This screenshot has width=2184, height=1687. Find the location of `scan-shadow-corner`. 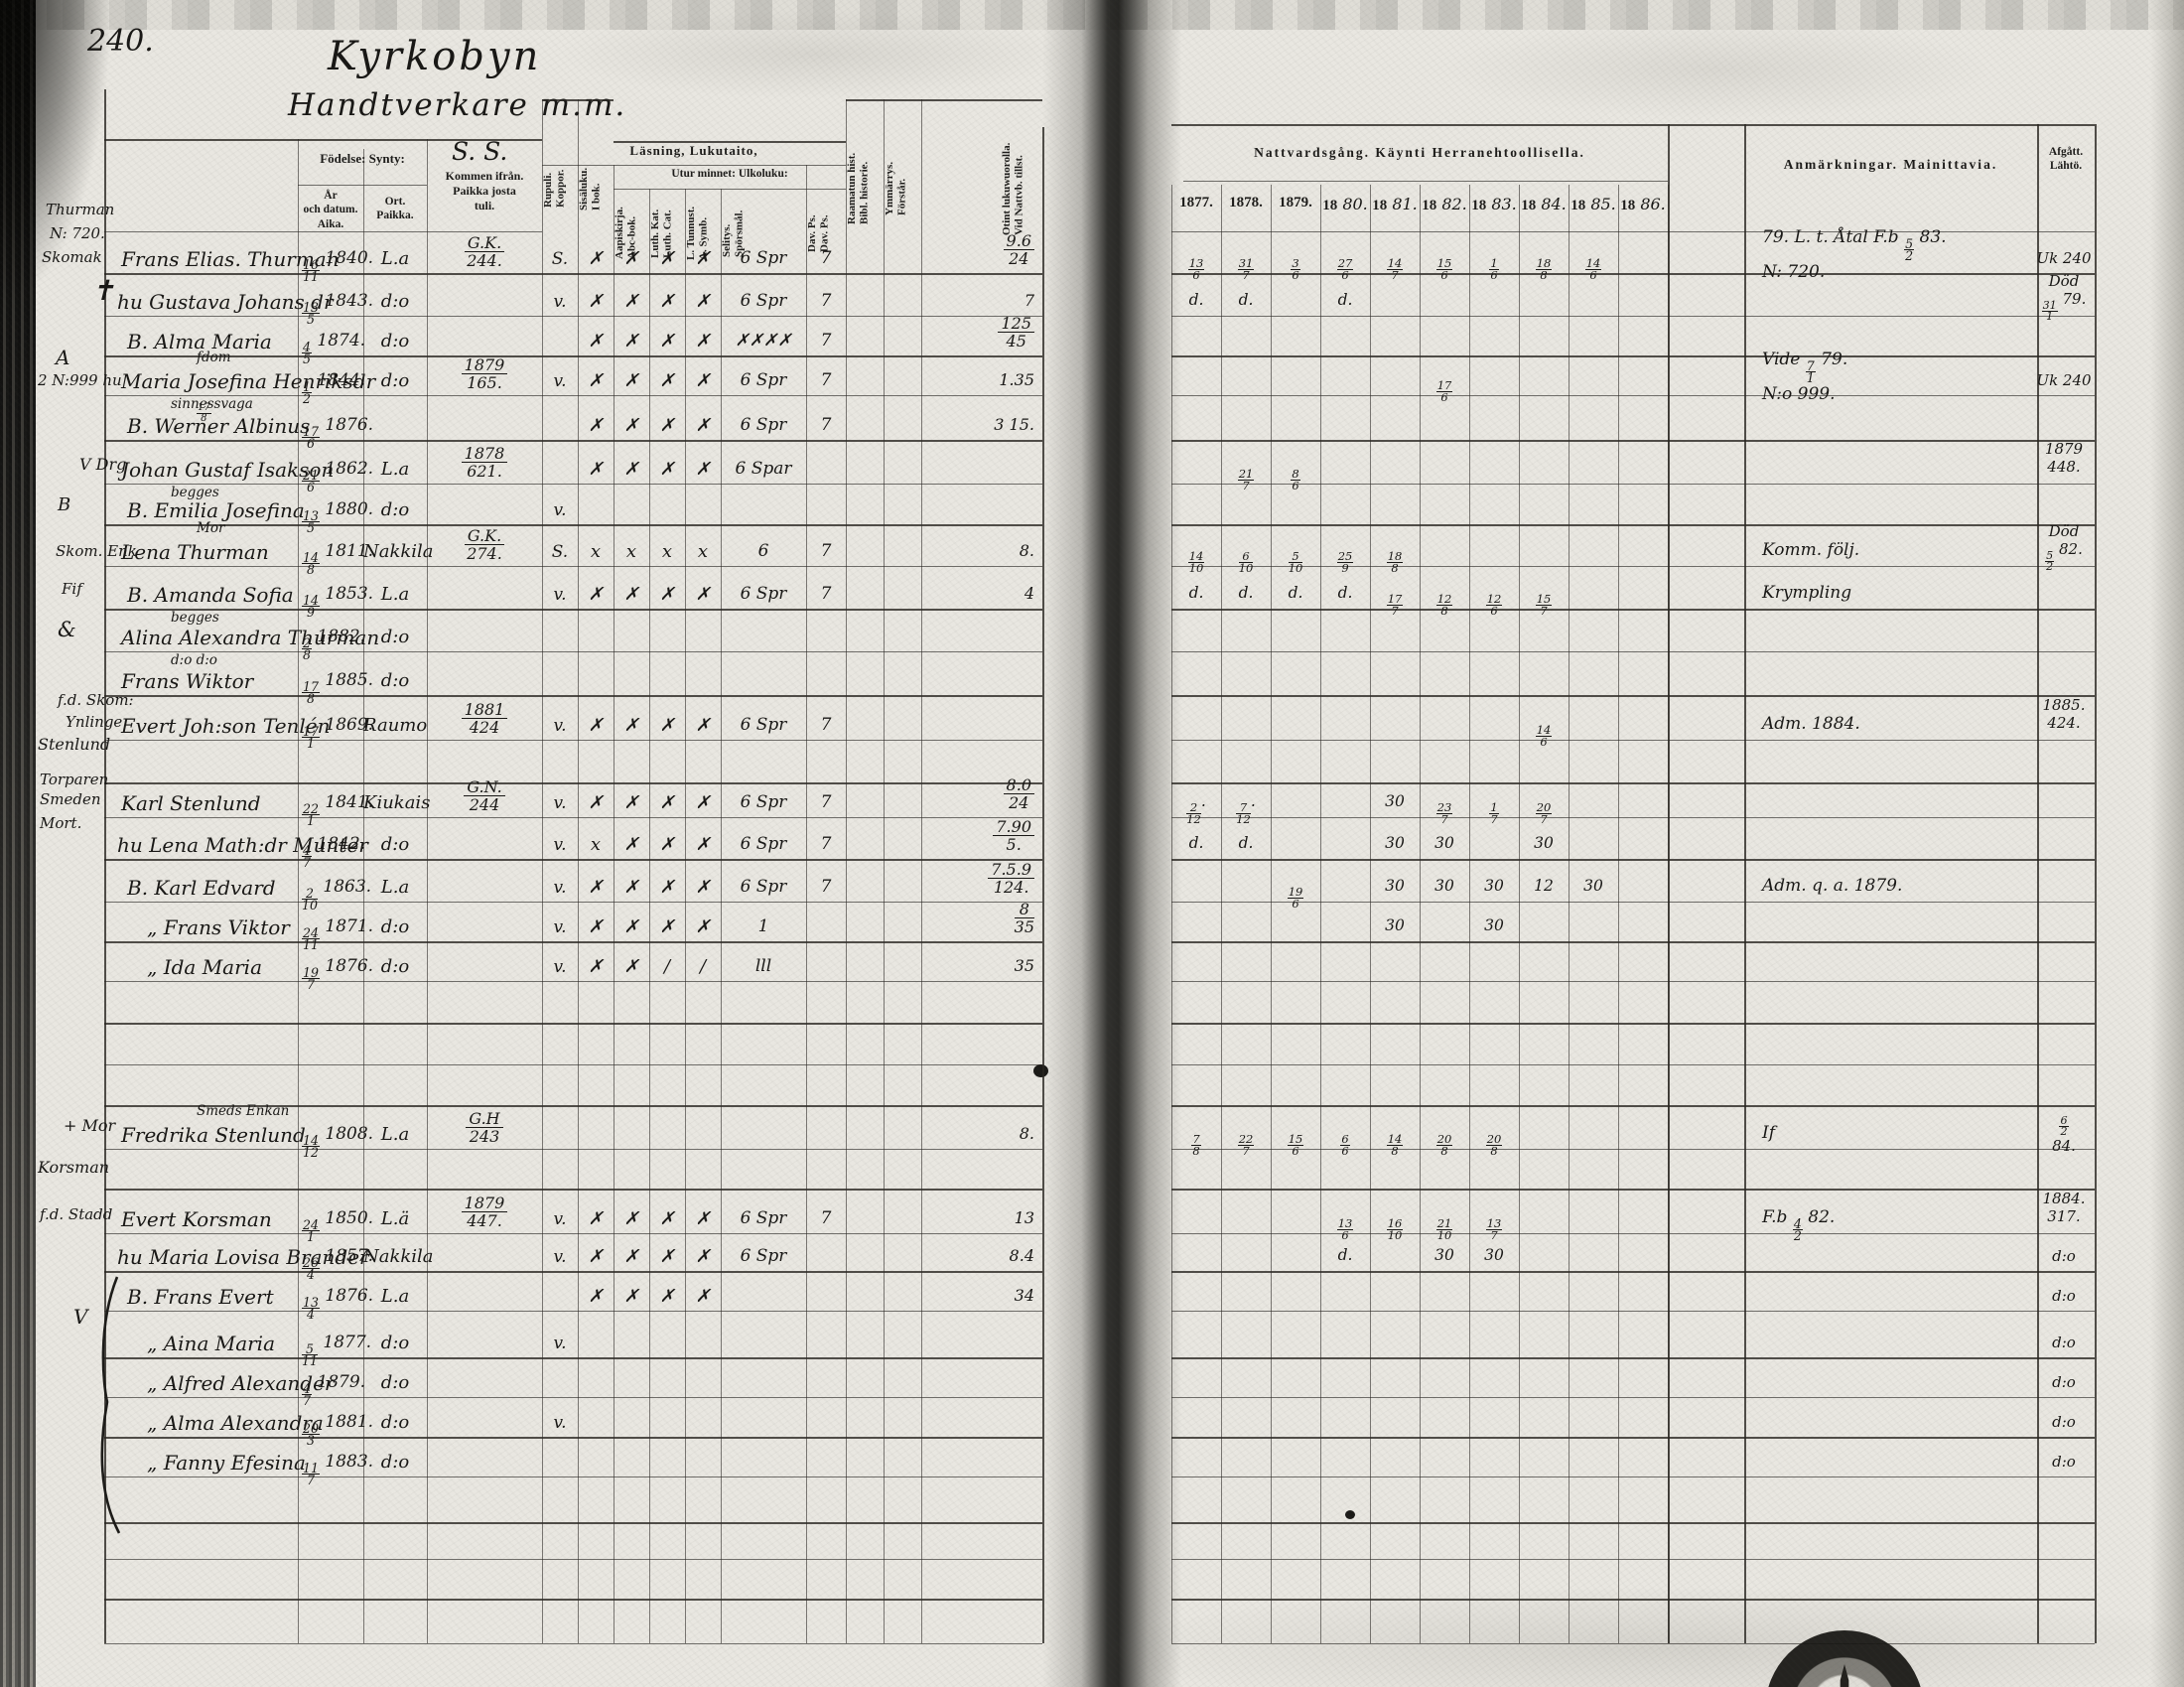

scan-shadow-corner is located at coordinates (54, 149).